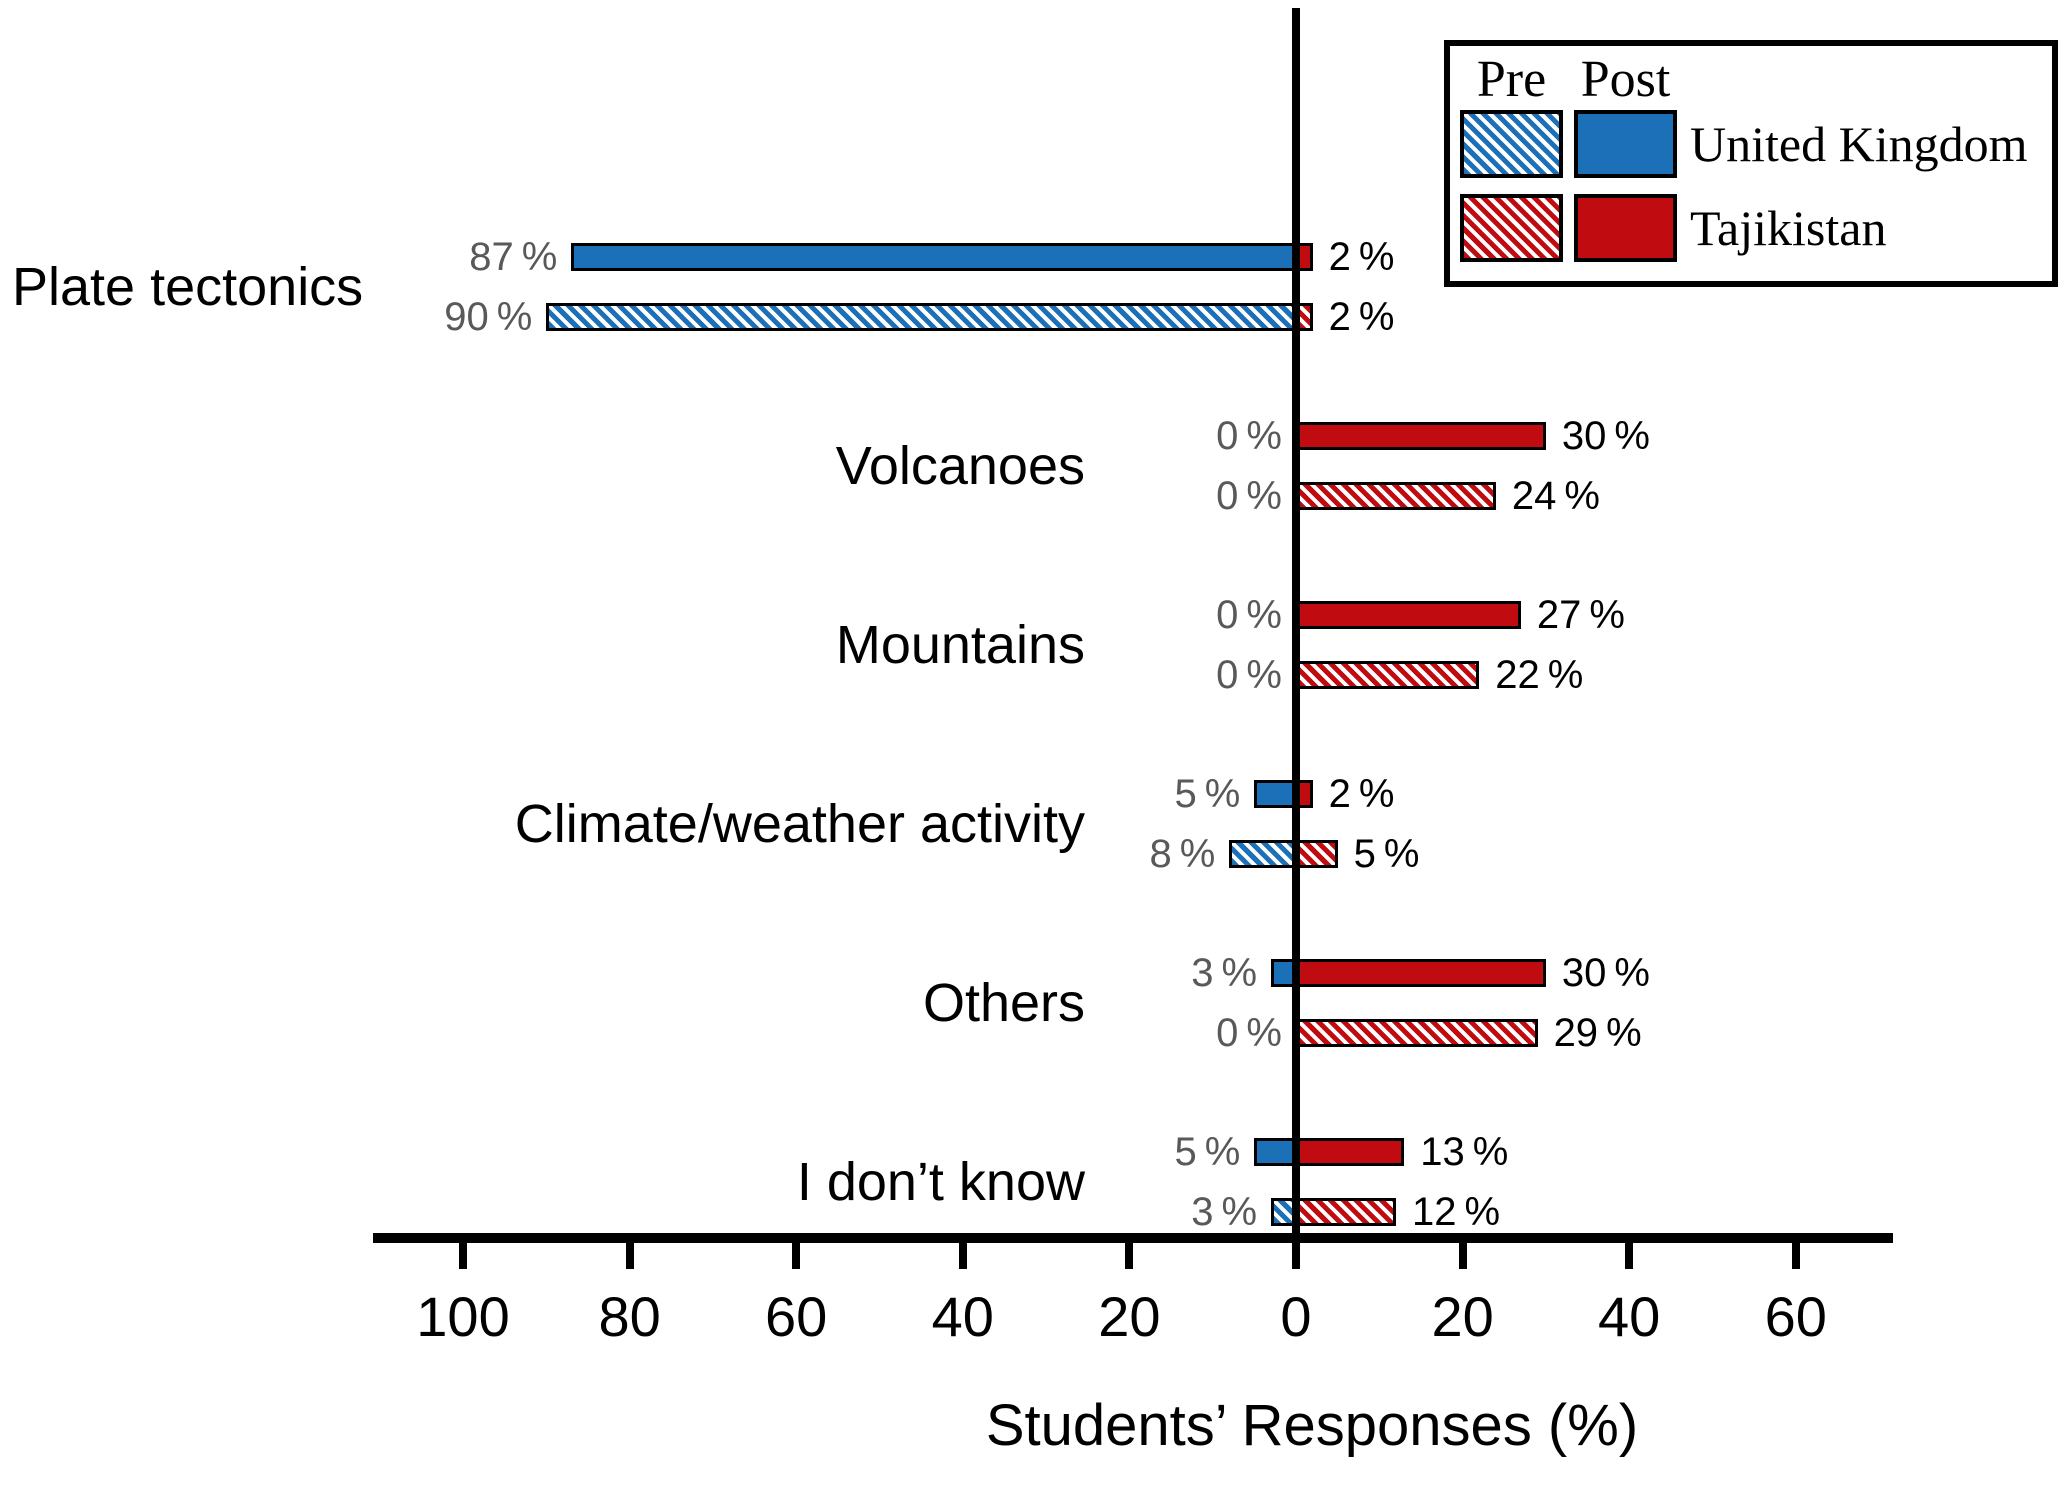 This screenshot has width=2067, height=1488. I want to click on bar-tajikistan-post-i-dont-know, so click(1350, 1152).